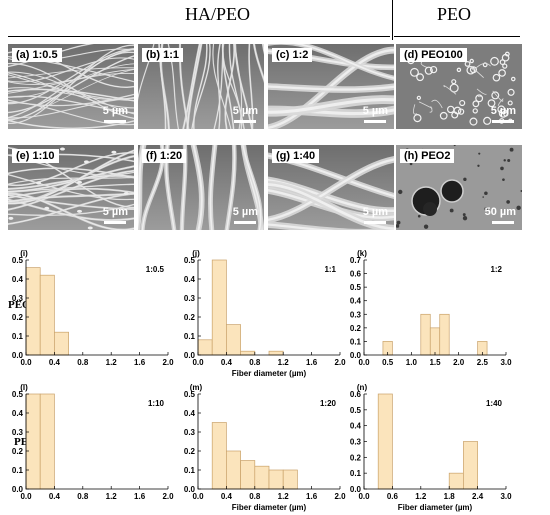 The height and width of the screenshot is (515, 550). I want to click on header-line-right, so click(457, 36).